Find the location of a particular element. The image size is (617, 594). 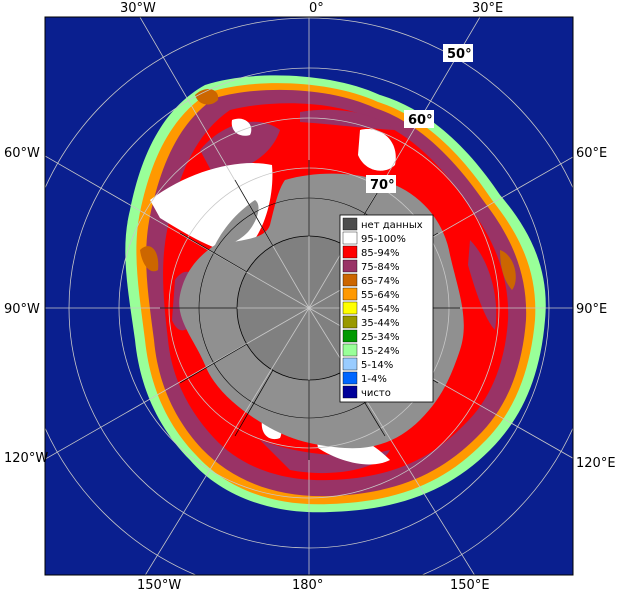

lon-label-bottom-150e: 150°E is located at coordinates (470, 585).